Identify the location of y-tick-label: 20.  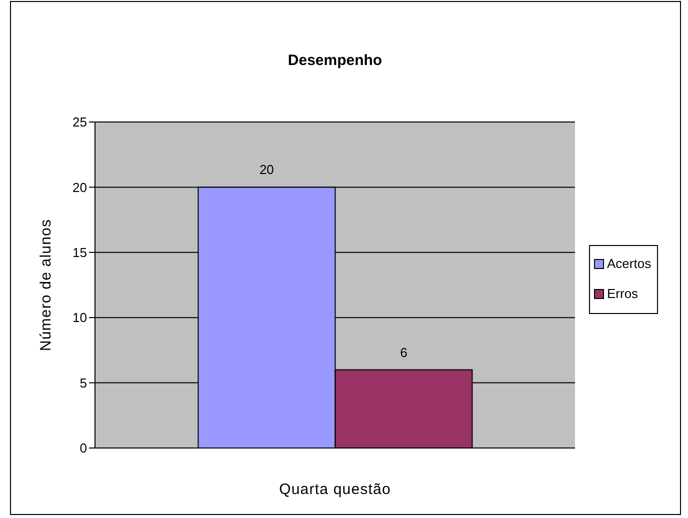
(79, 187).